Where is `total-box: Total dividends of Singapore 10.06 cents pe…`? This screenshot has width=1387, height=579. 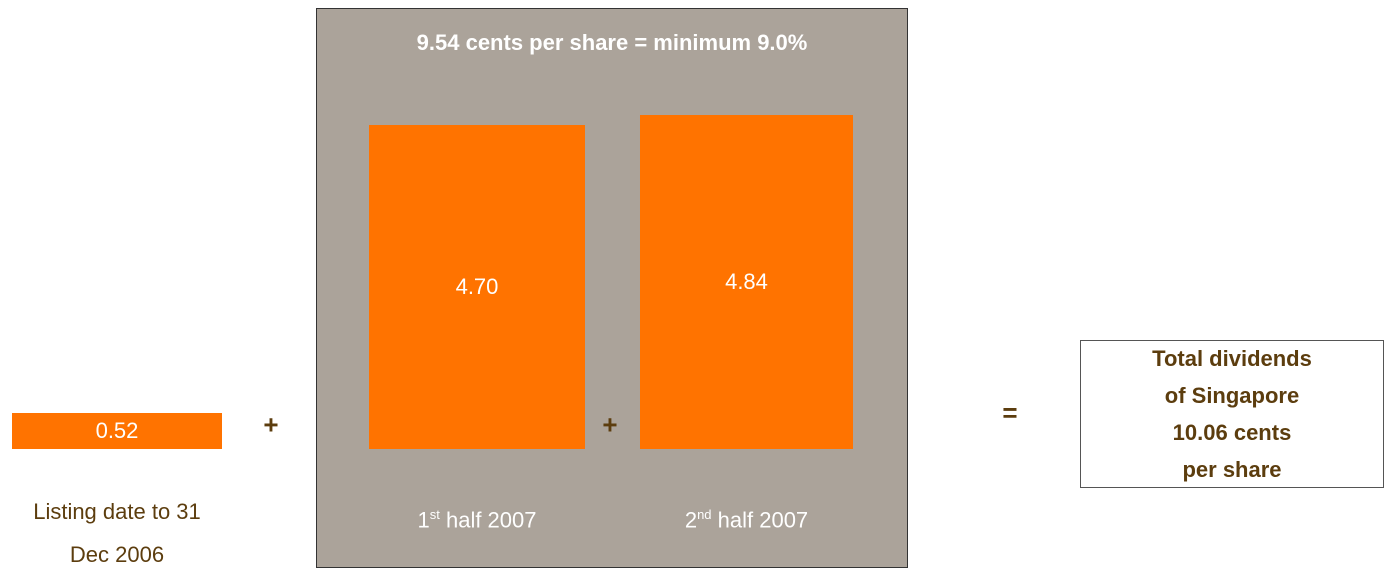
total-box: Total dividends of Singapore 10.06 cents pe… is located at coordinates (1232, 414).